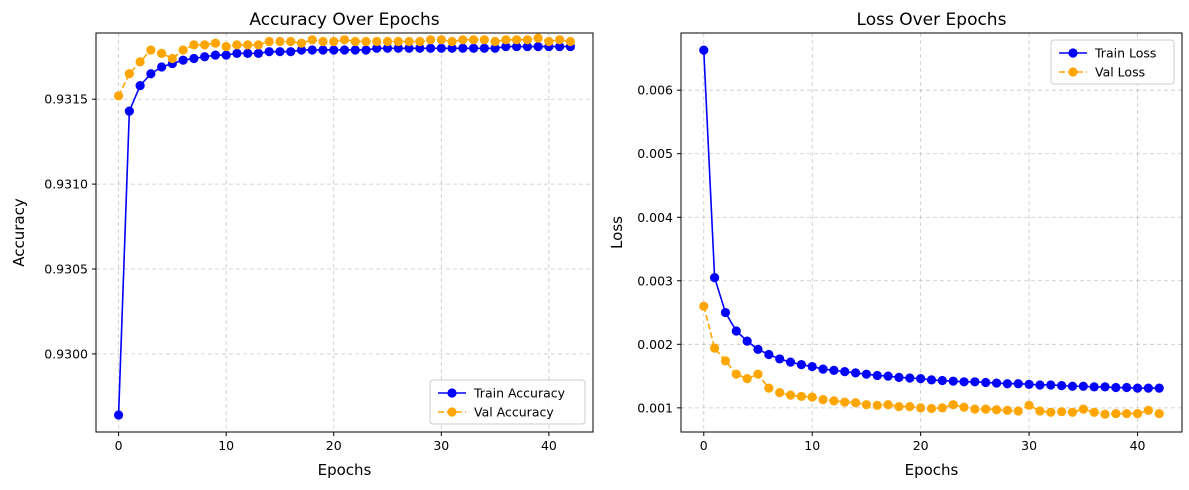 The width and height of the screenshot is (1189, 490). What do you see at coordinates (617, 232) in the screenshot?
I see `loss-y-axis-label: Loss` at bounding box center [617, 232].